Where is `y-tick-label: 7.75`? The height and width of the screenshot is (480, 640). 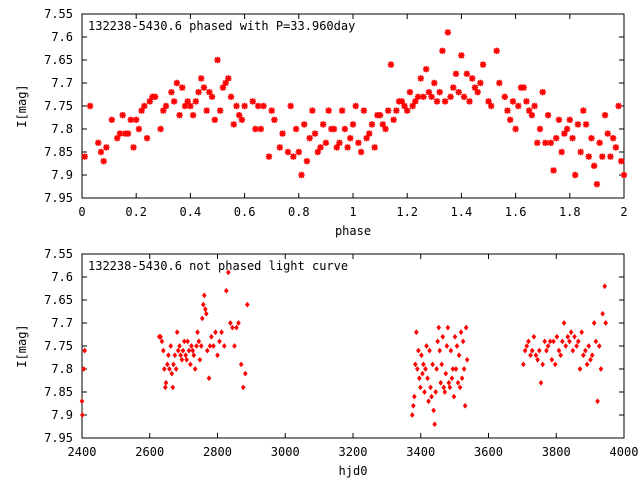 y-tick-label: 7.75 is located at coordinates (58, 346).